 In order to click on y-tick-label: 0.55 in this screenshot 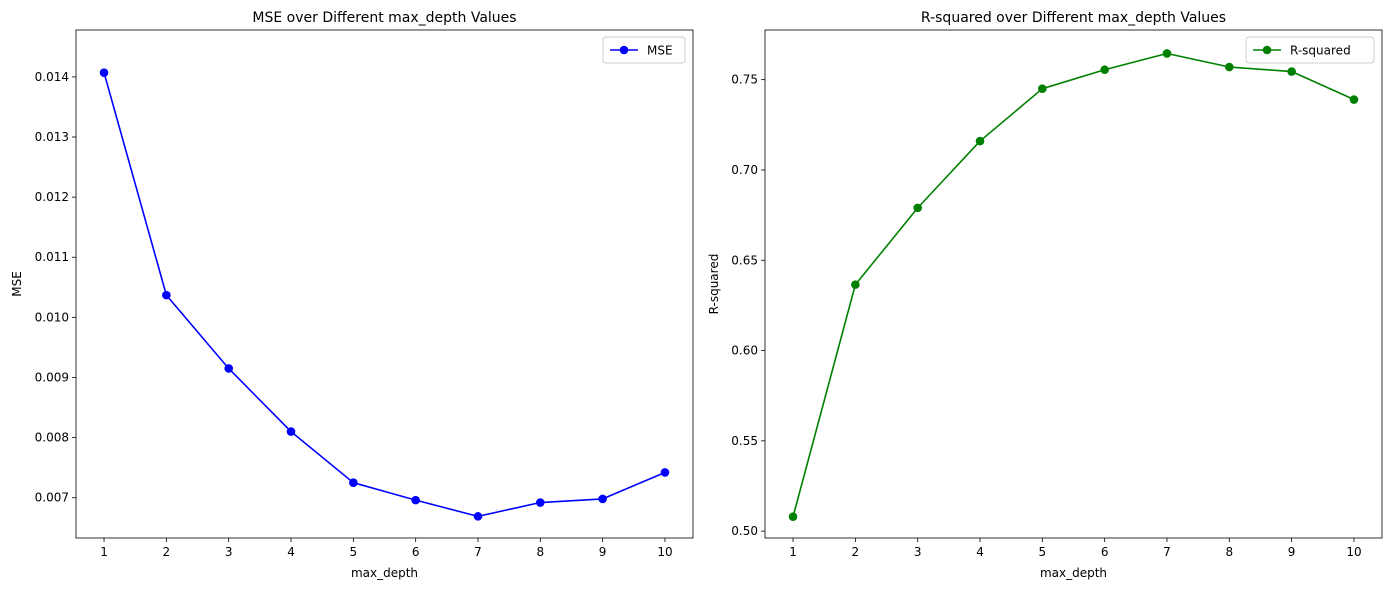, I will do `click(744, 441)`.